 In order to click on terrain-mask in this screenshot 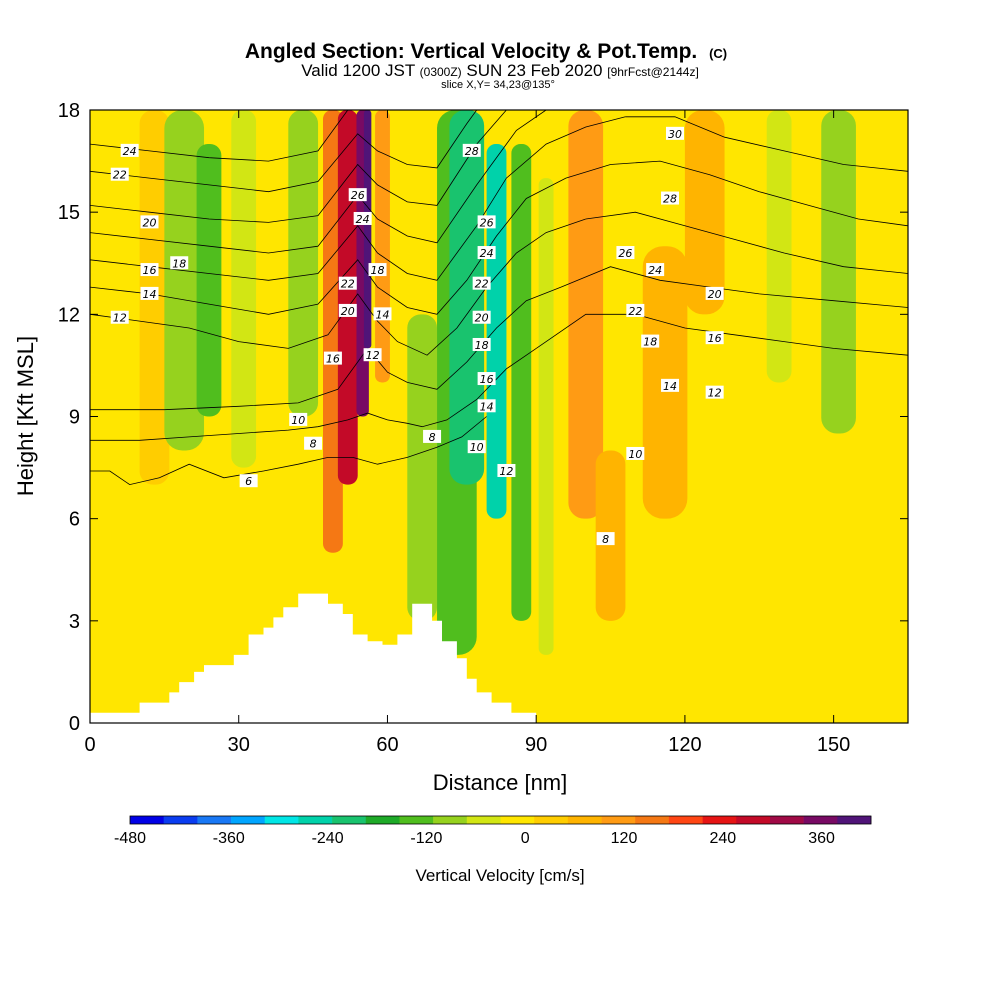, I will do `click(313, 658)`.